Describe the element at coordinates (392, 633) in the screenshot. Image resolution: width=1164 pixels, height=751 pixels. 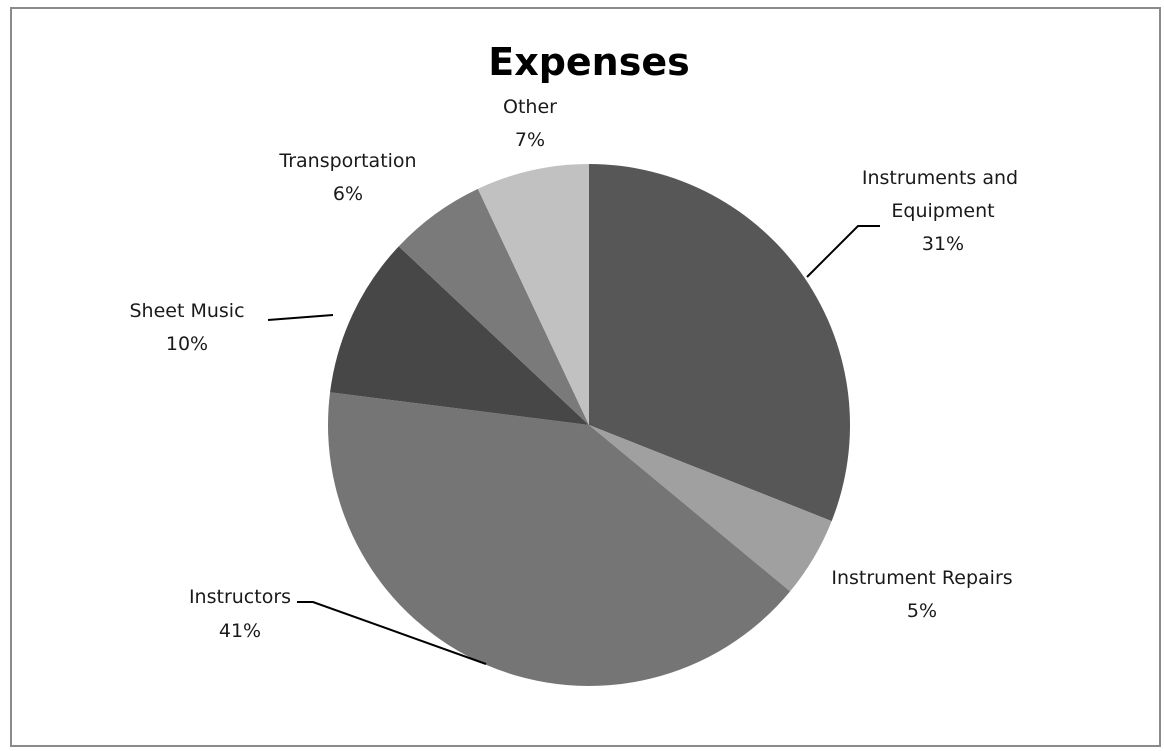
I see `leader-line-instructors` at that location.